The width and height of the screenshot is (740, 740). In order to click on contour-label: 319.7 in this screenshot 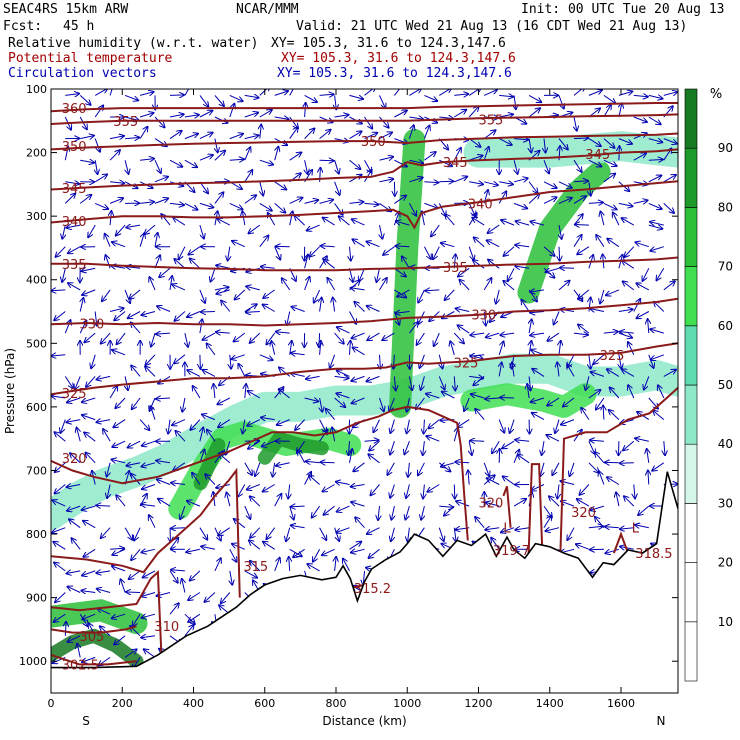, I will do `click(511, 551)`.